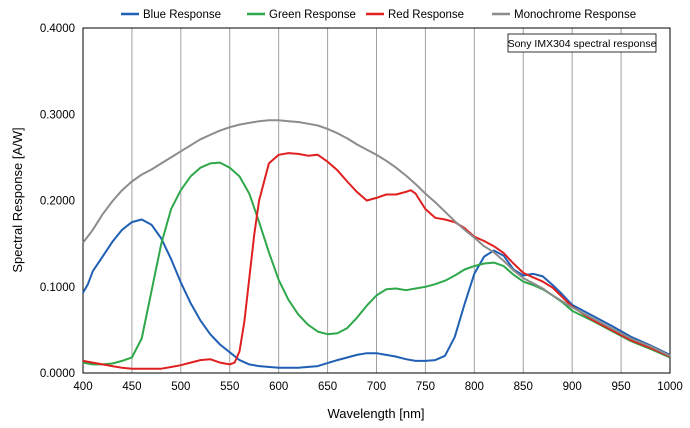 This screenshot has width=690, height=428. What do you see at coordinates (426, 15) in the screenshot?
I see `legend-label: Red Response` at bounding box center [426, 15].